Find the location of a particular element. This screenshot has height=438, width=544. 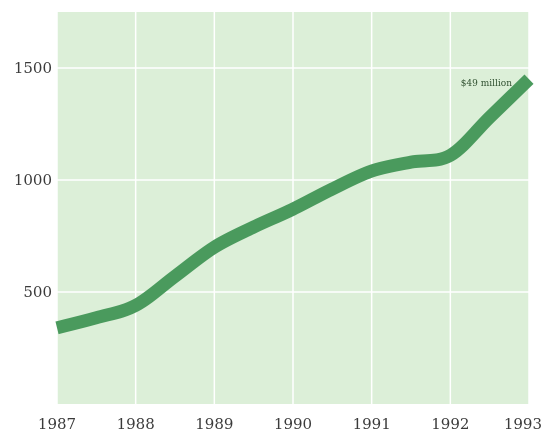

y-tick-label: 1000 is located at coordinates (33, 180).